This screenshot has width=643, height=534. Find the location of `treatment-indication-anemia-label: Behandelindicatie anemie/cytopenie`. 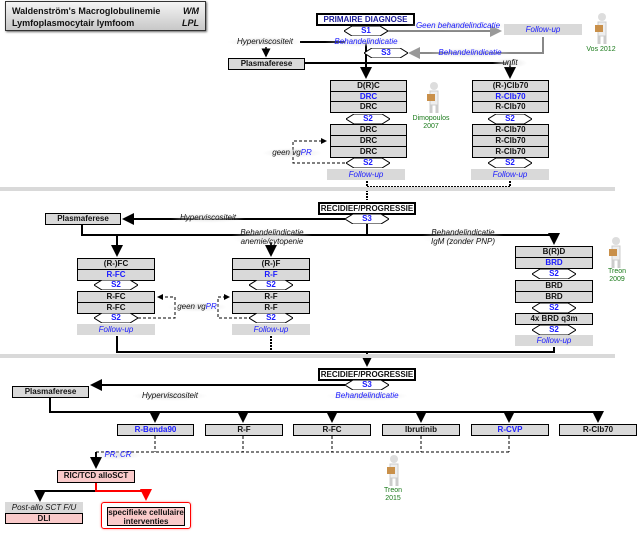

treatment-indication-anemia-label: Behandelindicatie anemie/cytopenie is located at coordinates (272, 237).